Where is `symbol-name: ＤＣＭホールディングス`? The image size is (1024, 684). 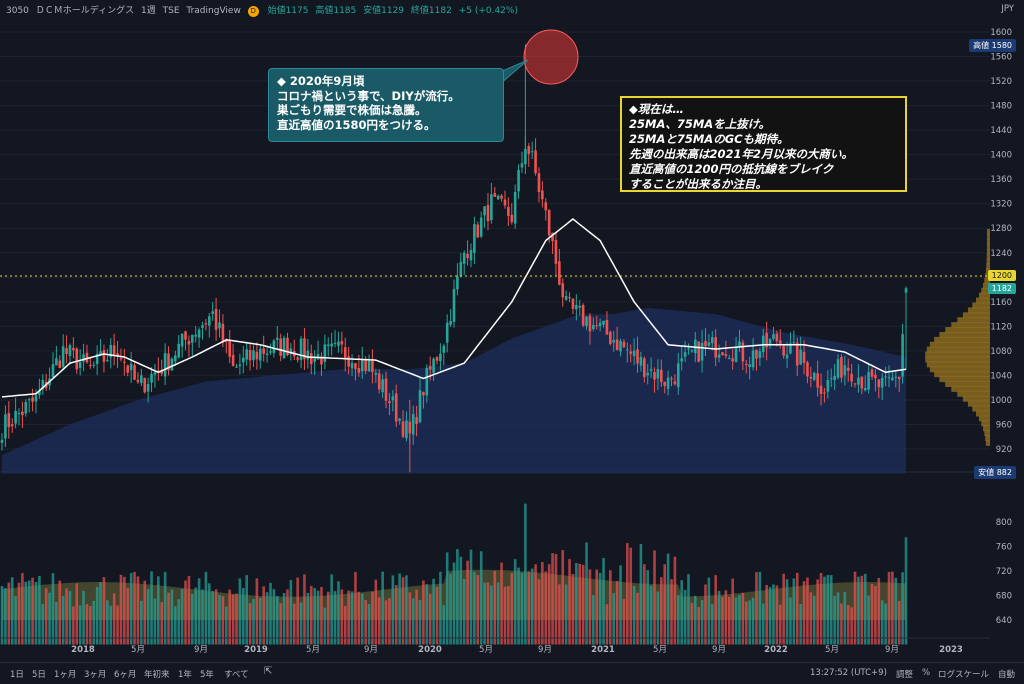
symbol-name: ＤＣＭホールディングス is located at coordinates (85, 11).